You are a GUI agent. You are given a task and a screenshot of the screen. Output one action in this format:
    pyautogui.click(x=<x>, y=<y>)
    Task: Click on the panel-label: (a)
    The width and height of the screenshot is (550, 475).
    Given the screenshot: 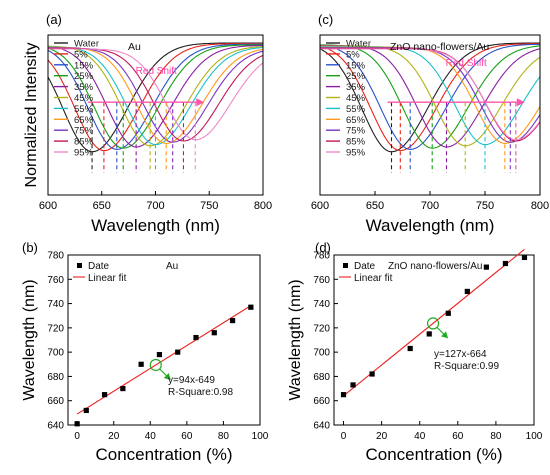 What is the action you would take?
    pyautogui.click(x=54, y=19)
    